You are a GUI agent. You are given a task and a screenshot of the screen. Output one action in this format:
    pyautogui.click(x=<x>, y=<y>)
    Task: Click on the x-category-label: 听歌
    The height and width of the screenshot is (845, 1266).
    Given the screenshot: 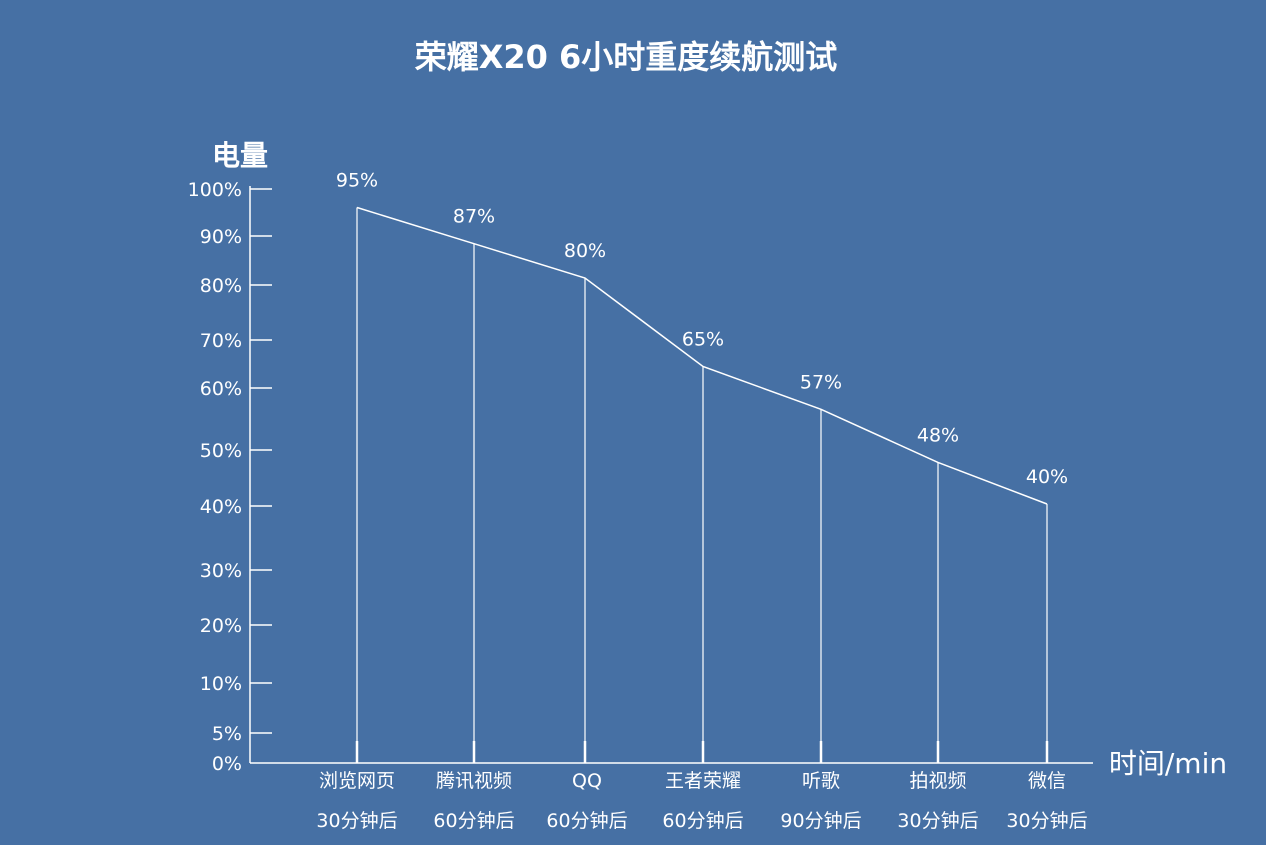 What is the action you would take?
    pyautogui.click(x=821, y=781)
    